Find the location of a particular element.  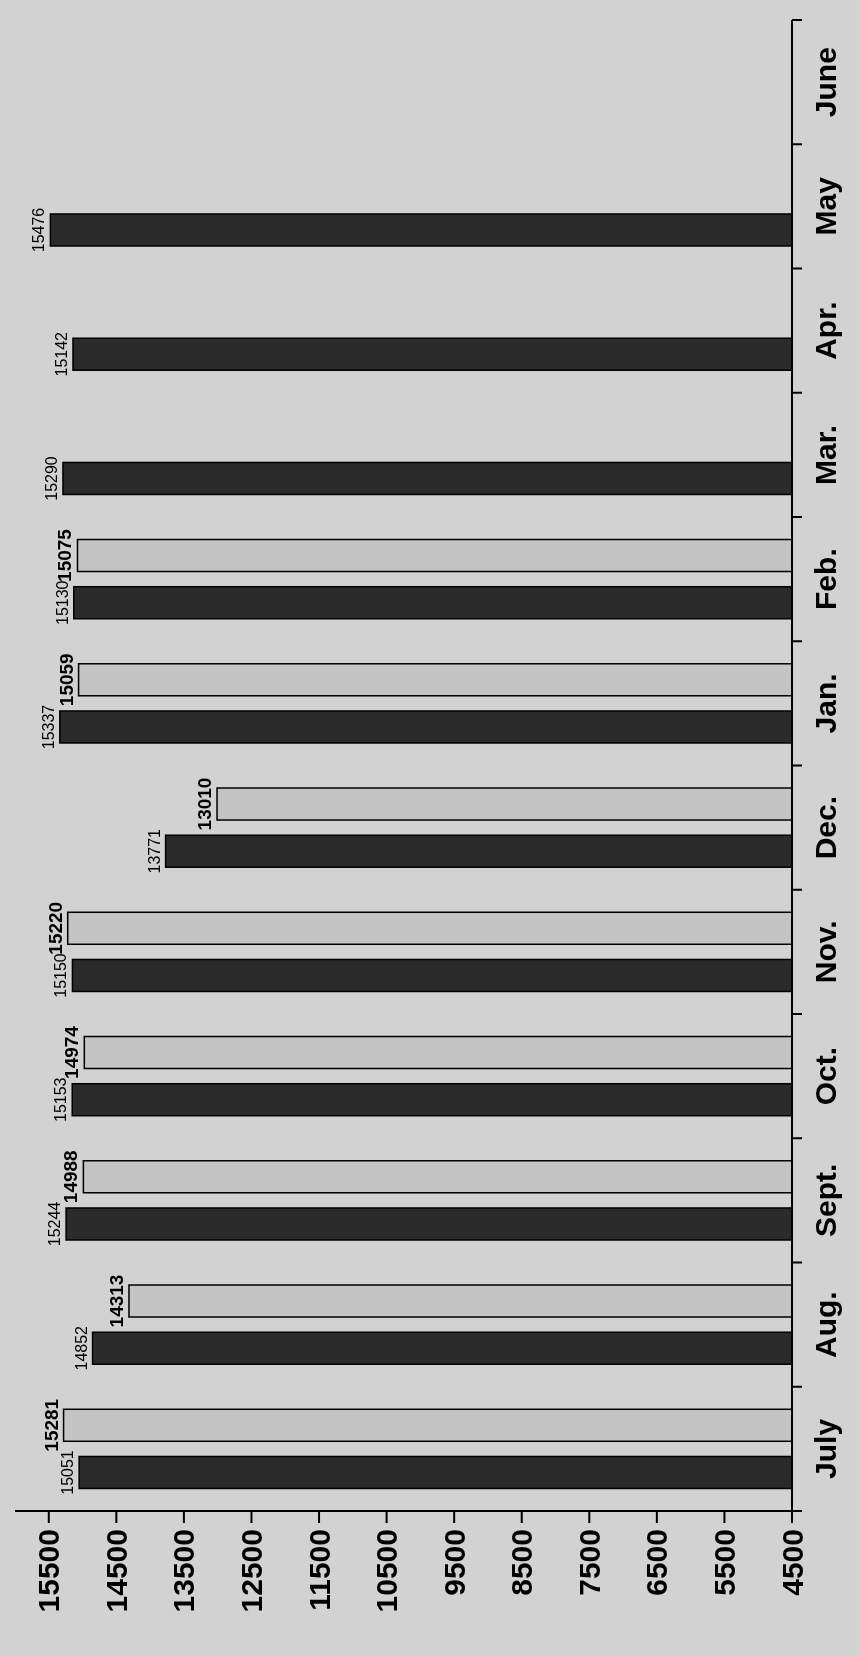

y-tick-label: Dec. is located at coordinates (825, 827).